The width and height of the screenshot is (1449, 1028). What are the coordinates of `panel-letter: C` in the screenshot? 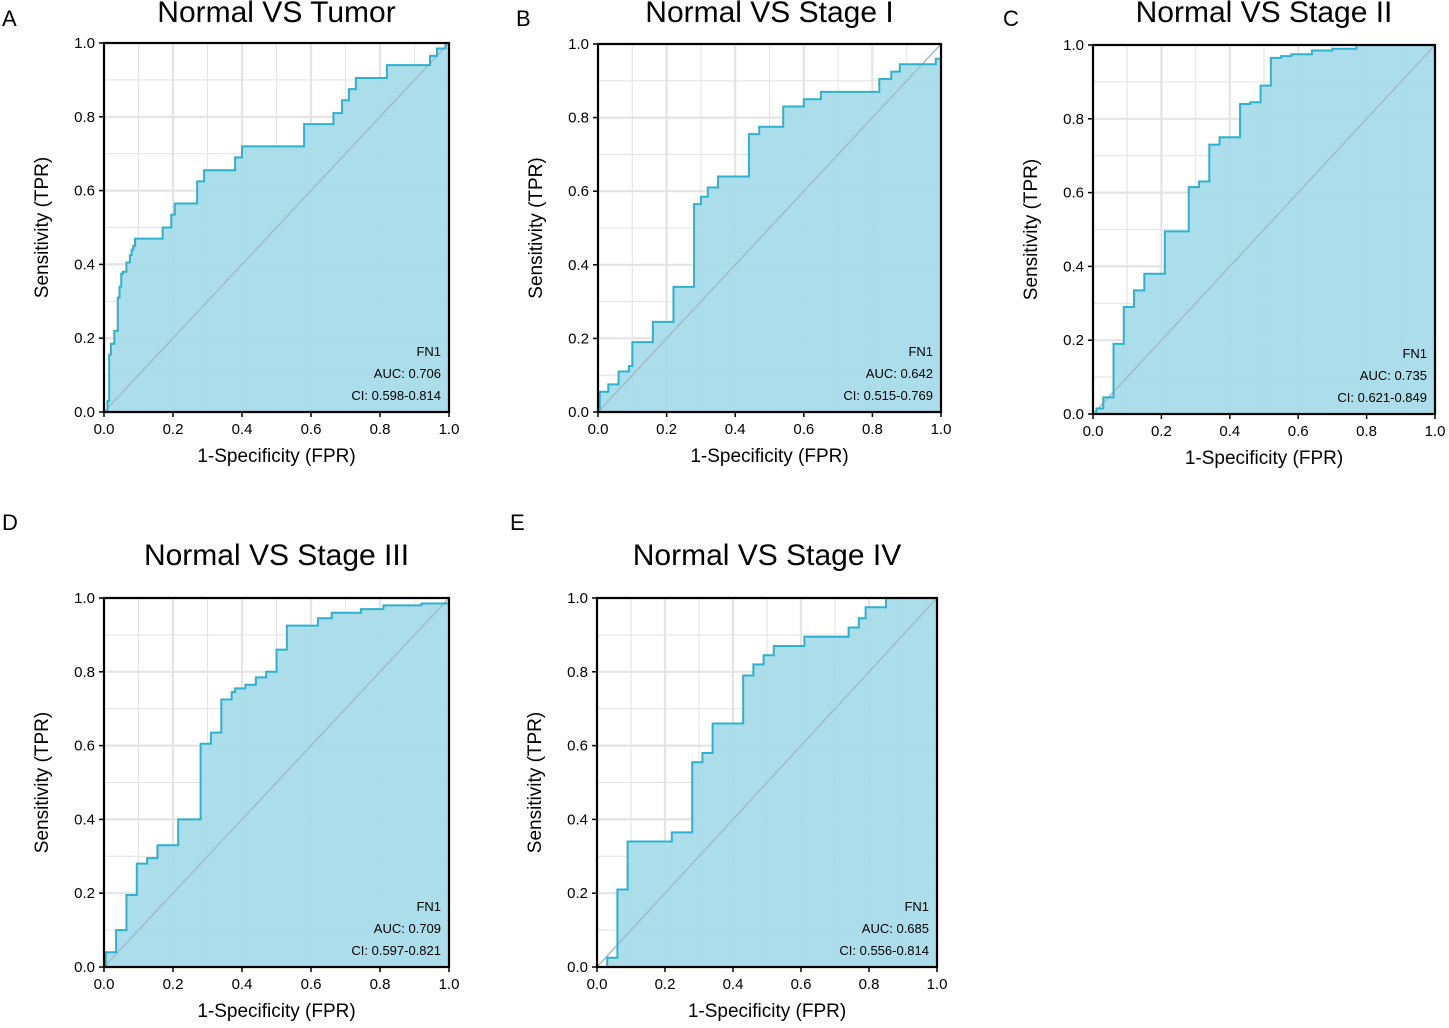 It's located at (1011, 18).